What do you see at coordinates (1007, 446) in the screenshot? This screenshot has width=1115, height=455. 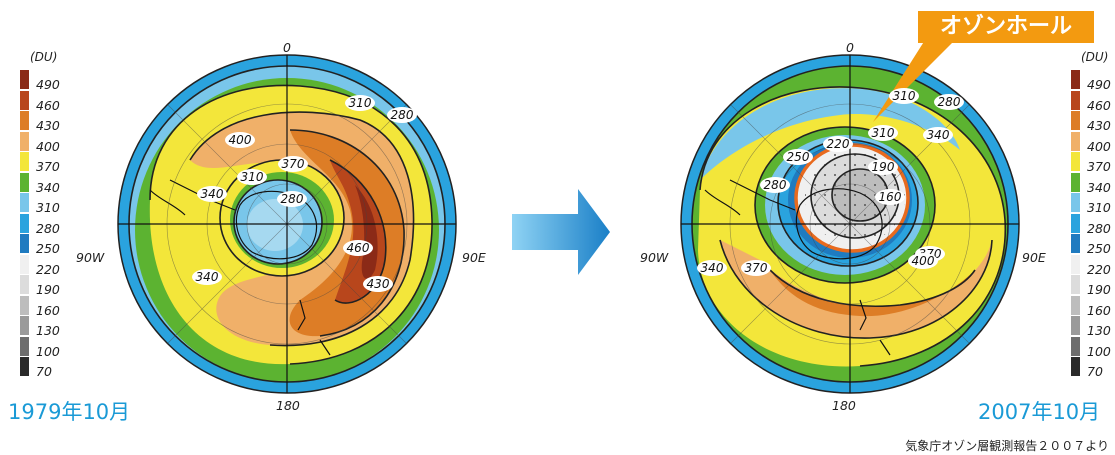 I see `source-note: 気象庁オゾン層観測報告２００７より` at bounding box center [1007, 446].